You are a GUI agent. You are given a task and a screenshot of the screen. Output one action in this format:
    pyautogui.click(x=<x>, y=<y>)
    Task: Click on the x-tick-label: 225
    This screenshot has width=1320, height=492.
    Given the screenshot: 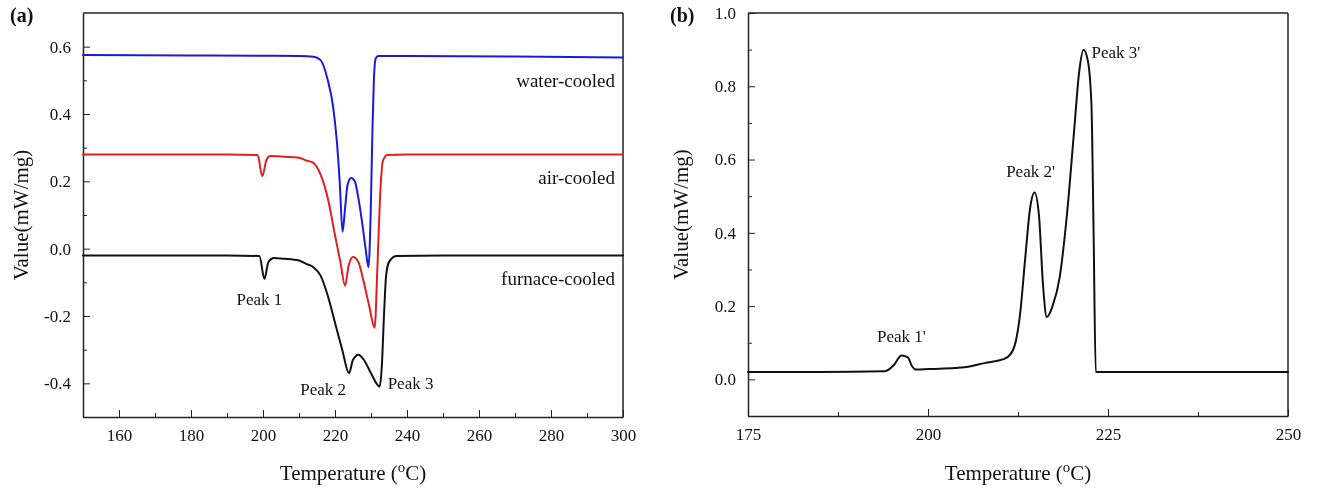 What is the action you would take?
    pyautogui.click(x=1108, y=435)
    